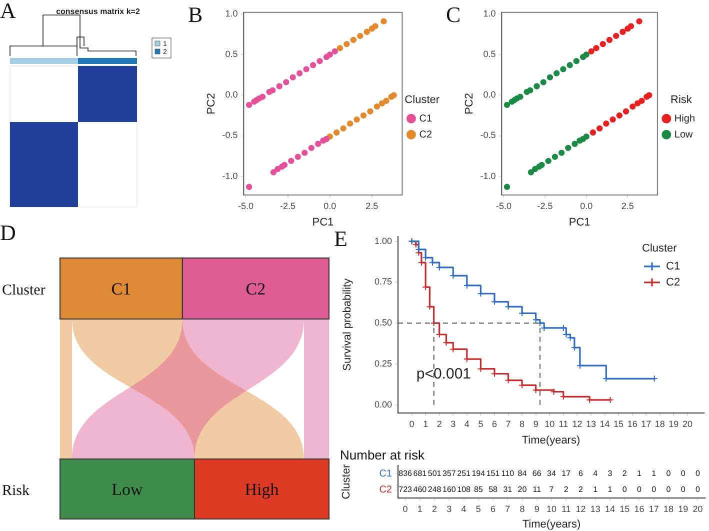 The width and height of the screenshot is (709, 531). I want to click on data-label: 251, so click(464, 473).